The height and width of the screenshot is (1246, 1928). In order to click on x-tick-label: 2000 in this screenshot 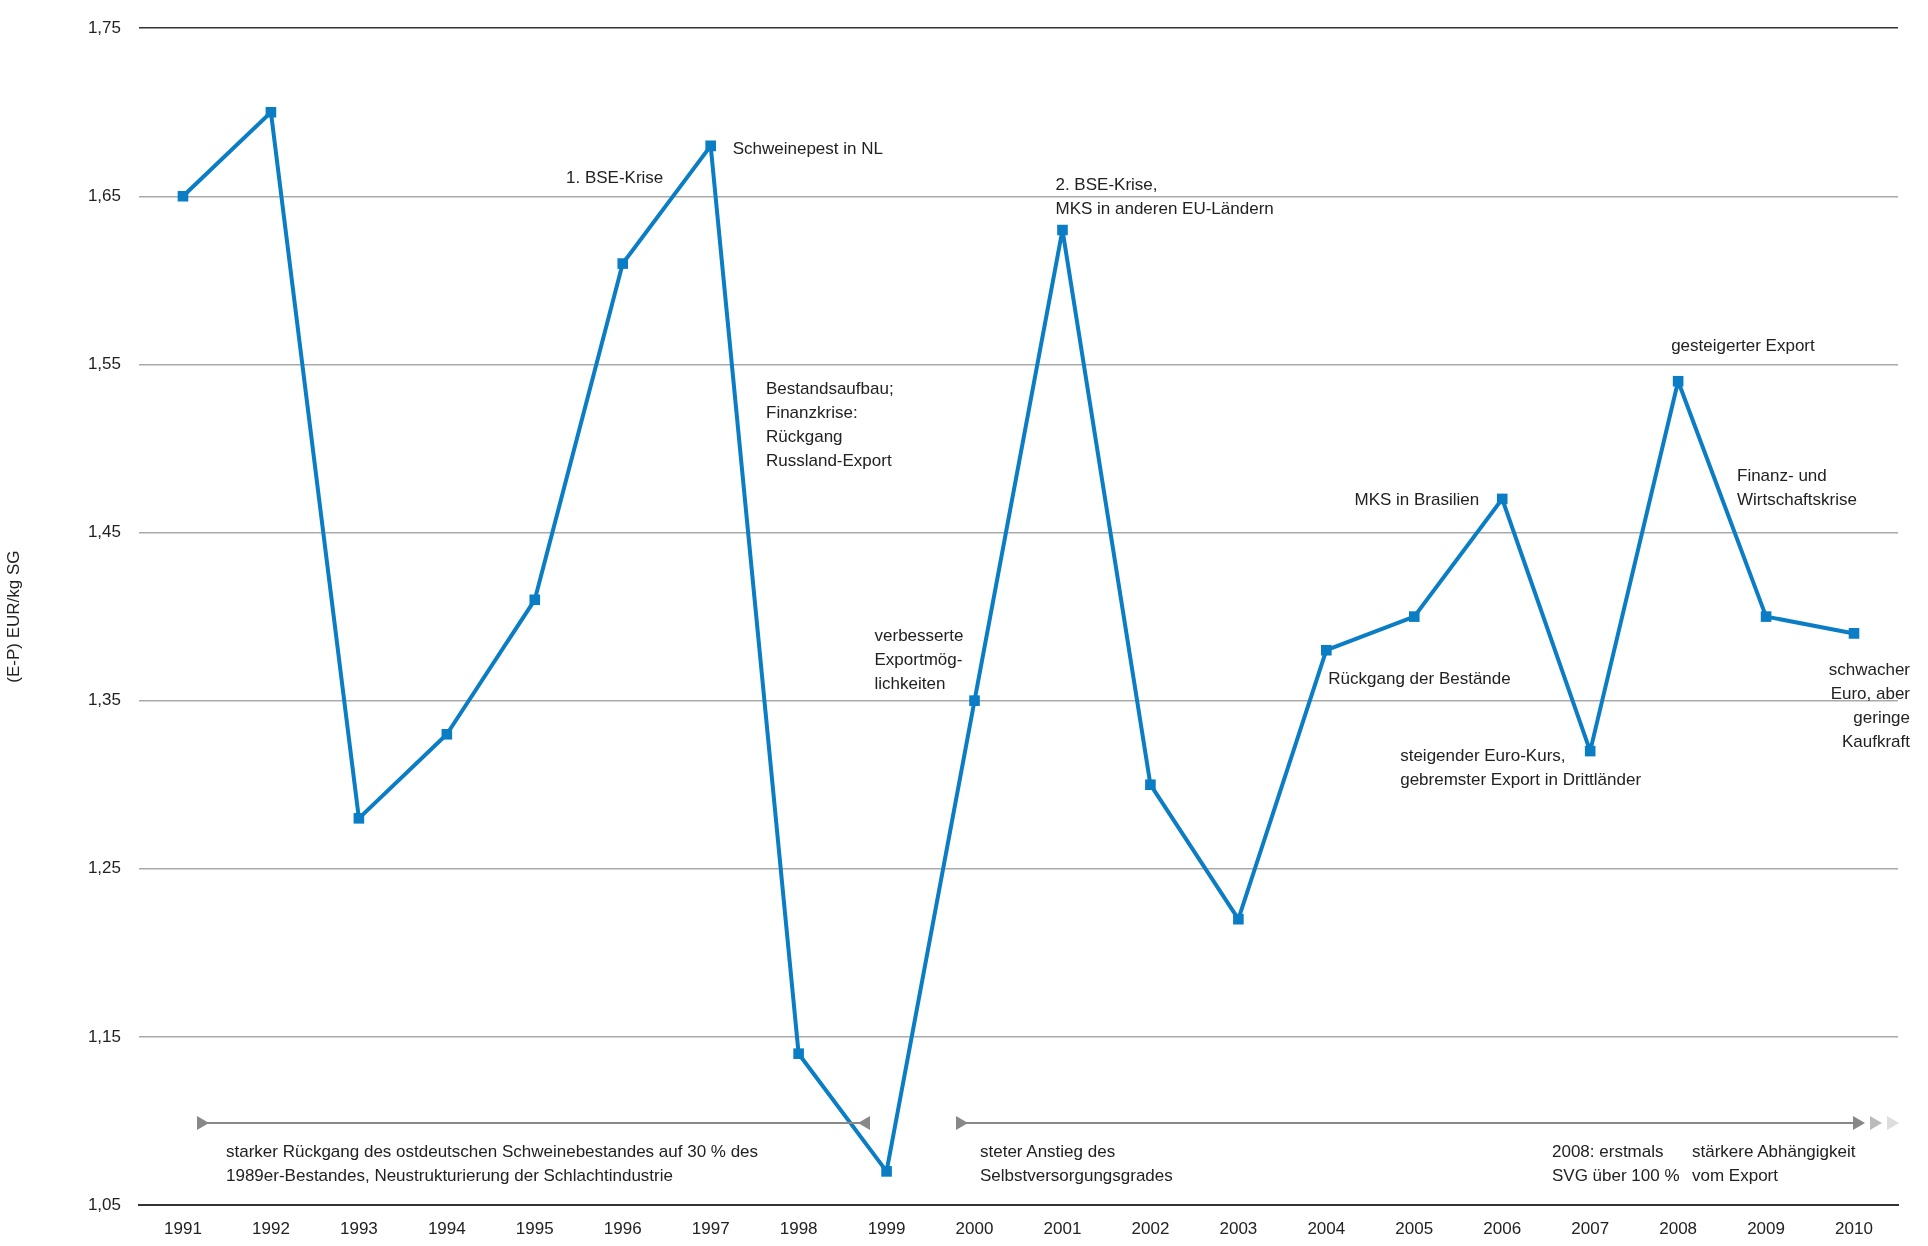, I will do `click(974, 1228)`.